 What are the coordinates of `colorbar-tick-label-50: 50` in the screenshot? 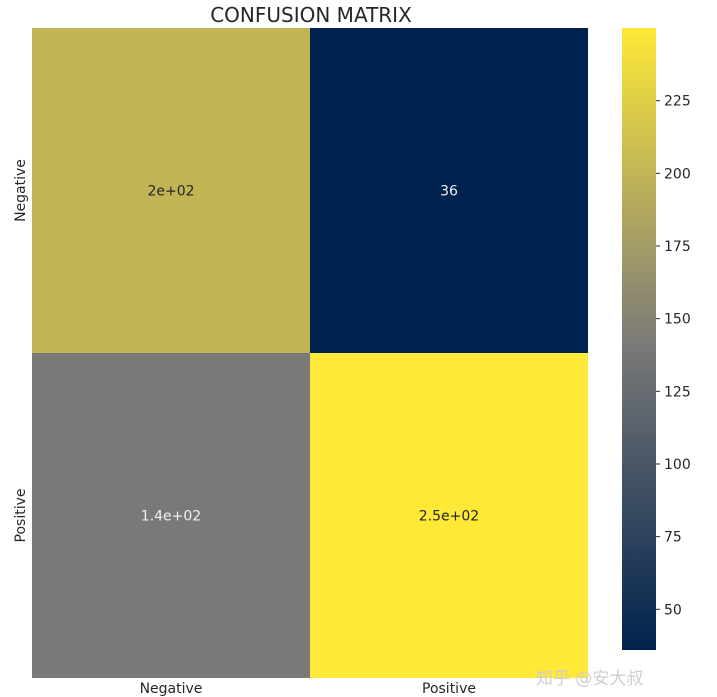 It's located at (673, 610).